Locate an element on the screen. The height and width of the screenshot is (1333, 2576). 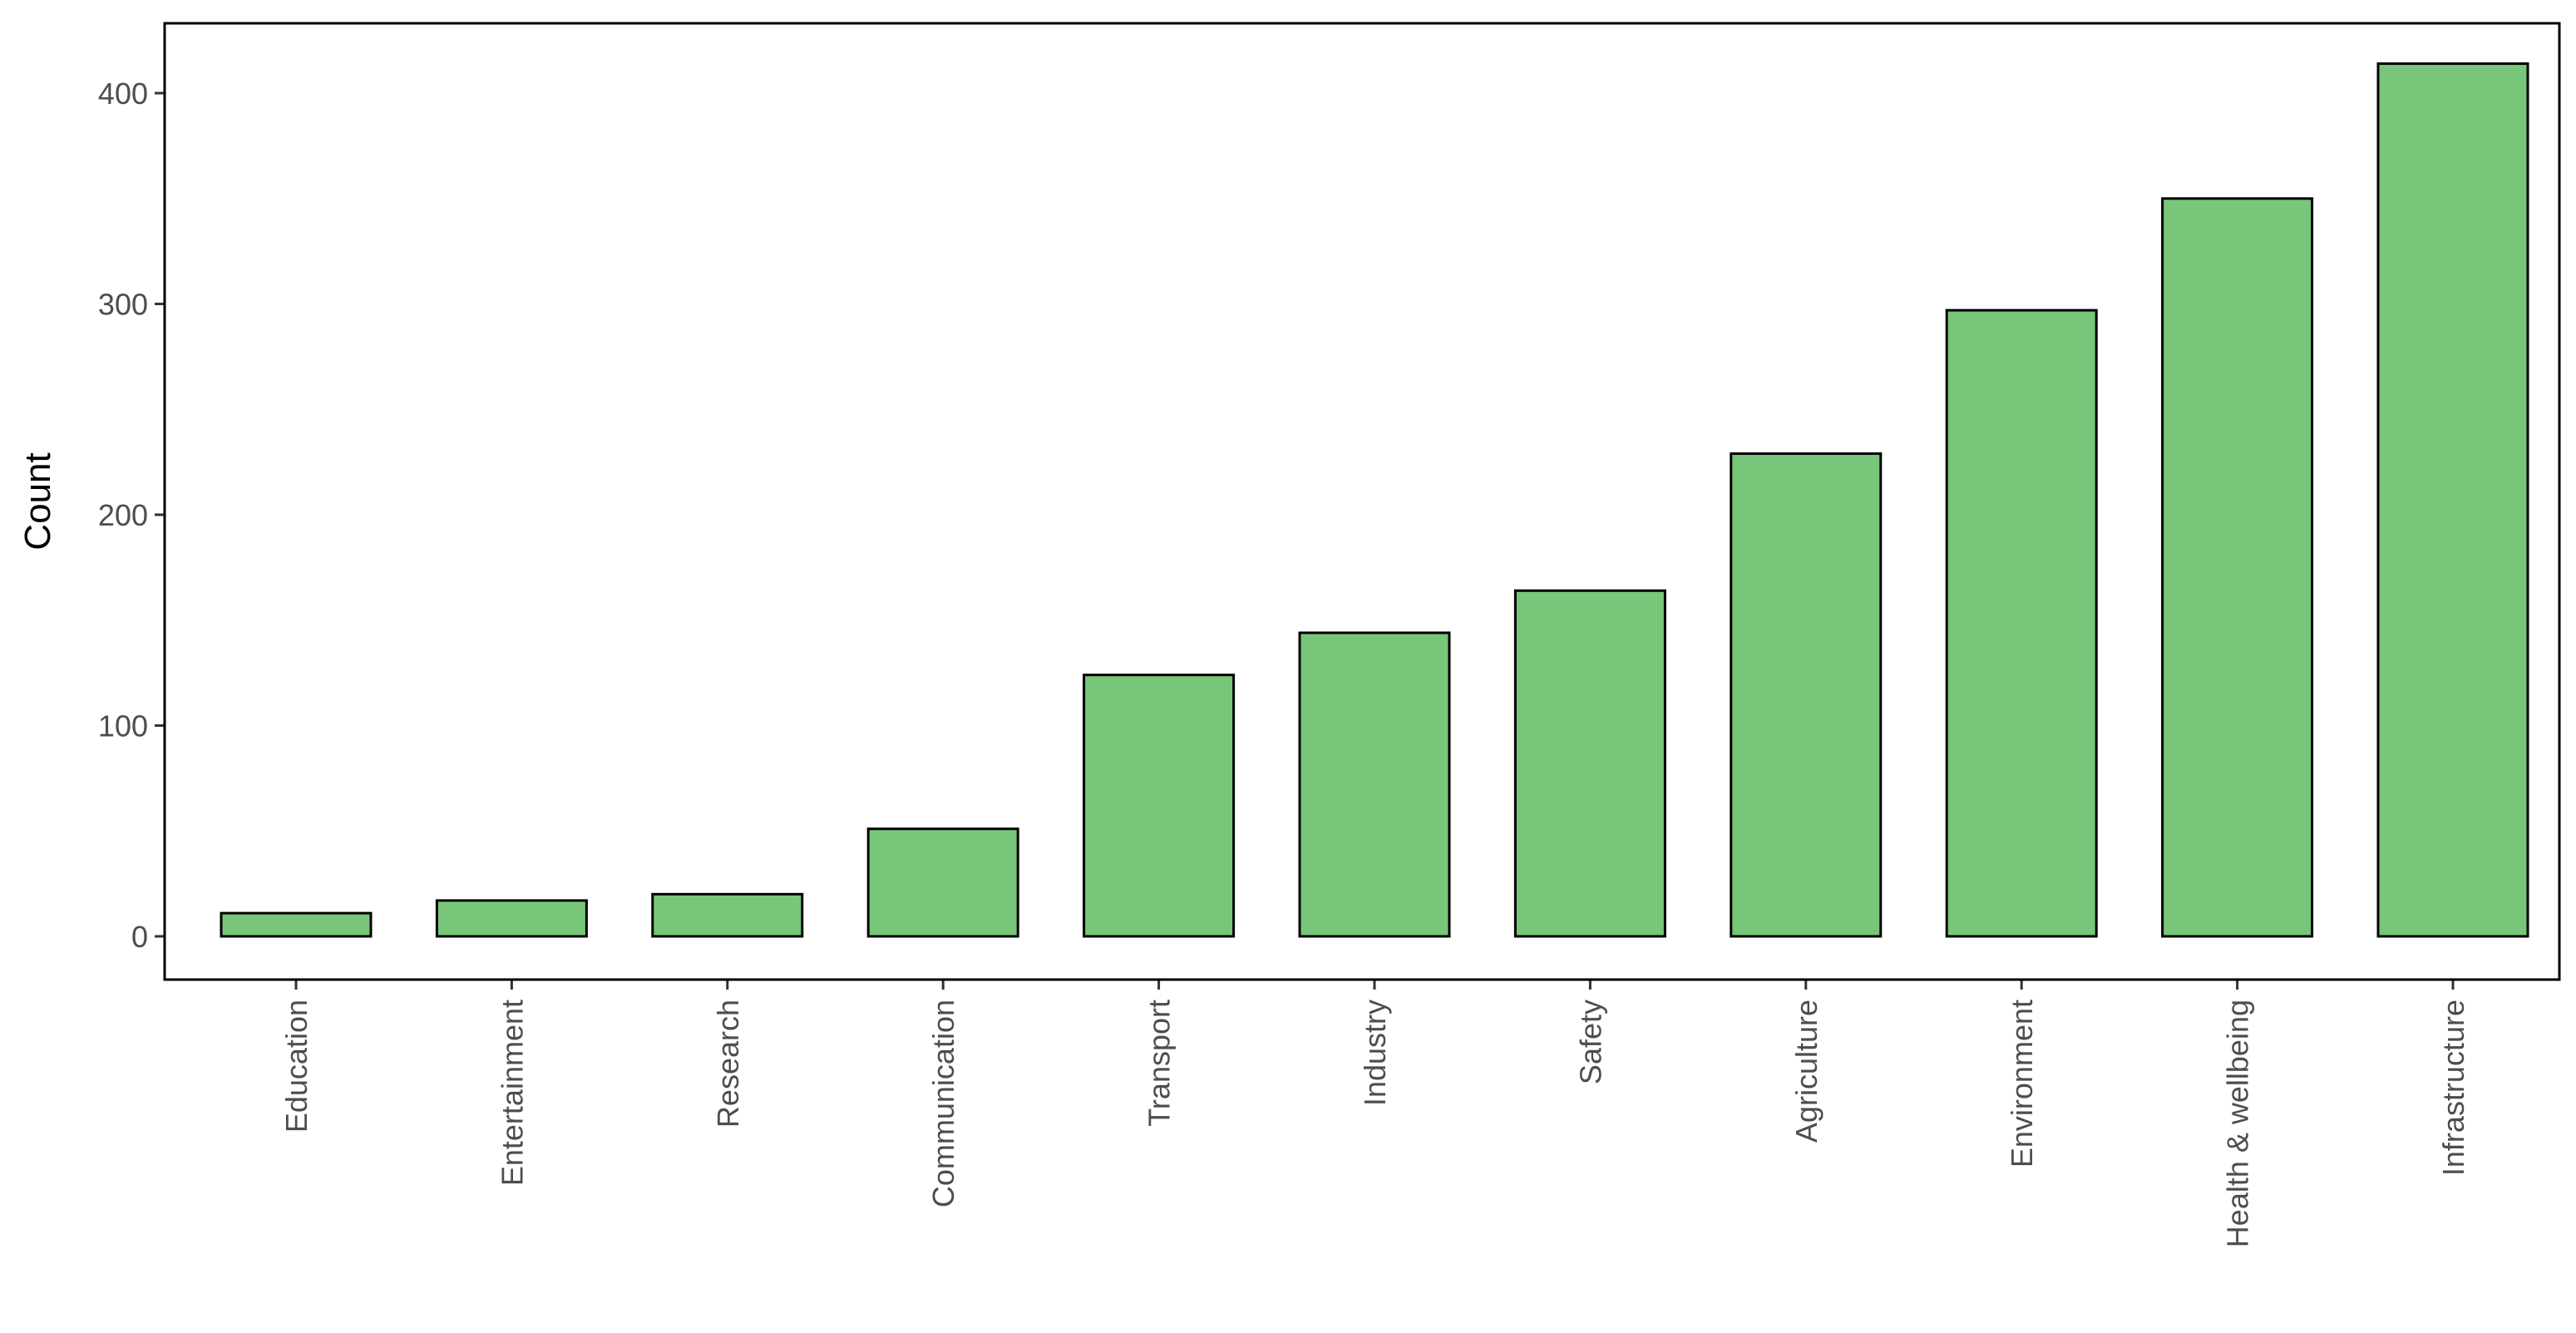
bar-communication is located at coordinates (942, 882).